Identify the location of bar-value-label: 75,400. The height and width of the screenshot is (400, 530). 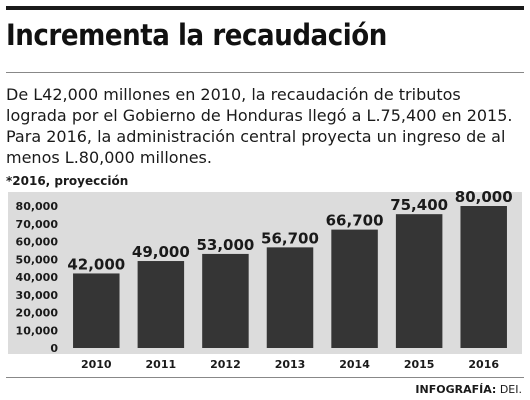
(419, 205).